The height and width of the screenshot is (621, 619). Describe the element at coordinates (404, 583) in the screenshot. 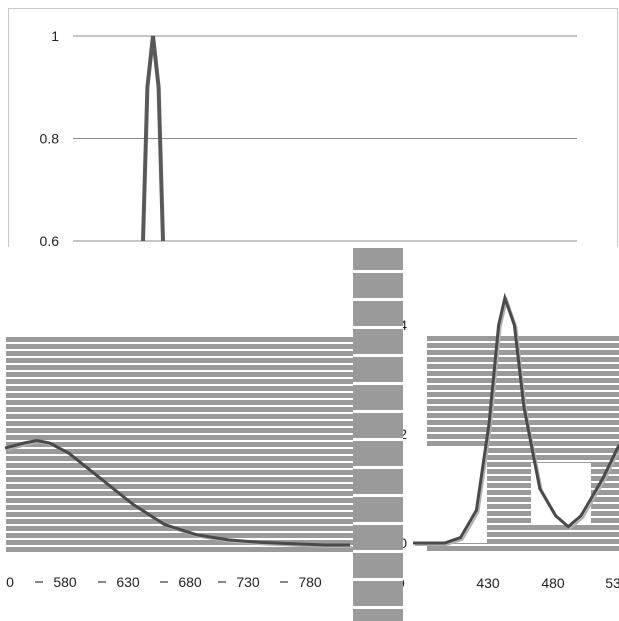

I see `br-x-tick-label: 380` at that location.